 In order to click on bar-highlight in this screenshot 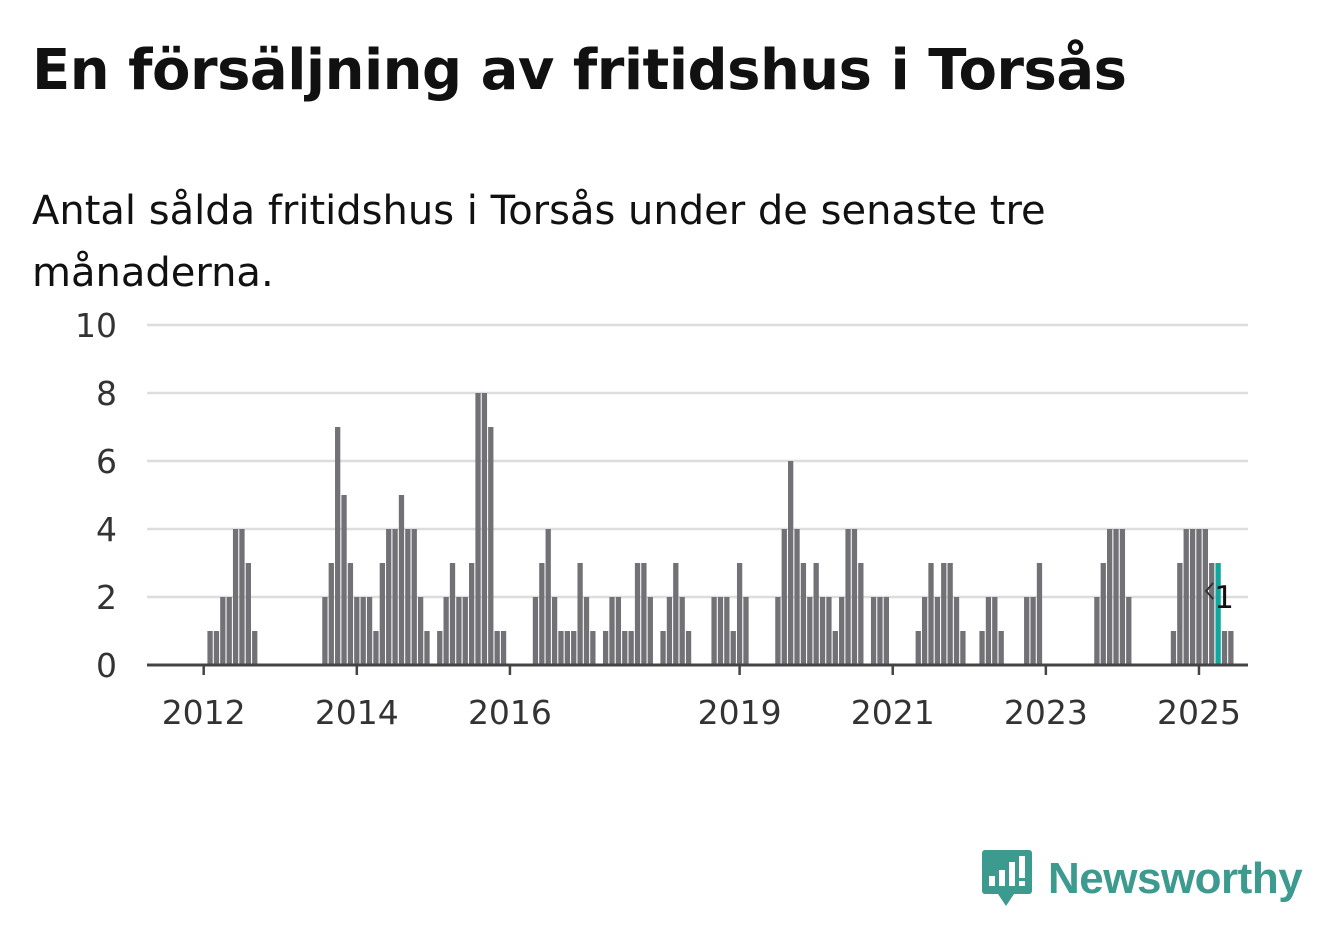, I will do `click(1218, 614)`.